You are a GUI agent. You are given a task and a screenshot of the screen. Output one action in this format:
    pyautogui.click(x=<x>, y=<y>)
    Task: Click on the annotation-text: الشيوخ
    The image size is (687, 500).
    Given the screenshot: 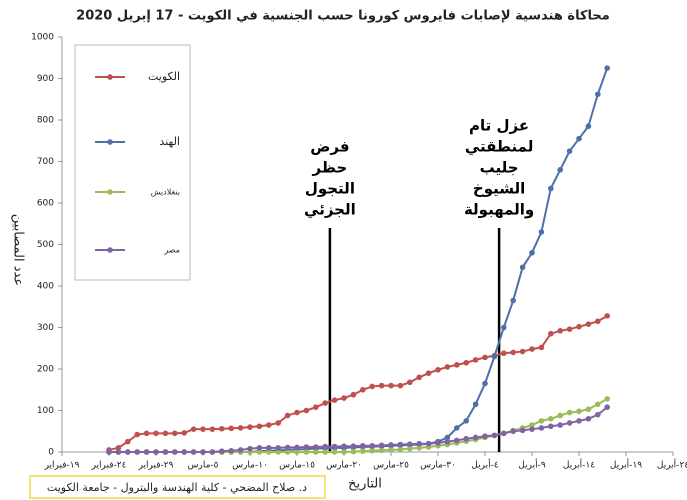 What is the action you would take?
    pyautogui.click(x=499, y=189)
    